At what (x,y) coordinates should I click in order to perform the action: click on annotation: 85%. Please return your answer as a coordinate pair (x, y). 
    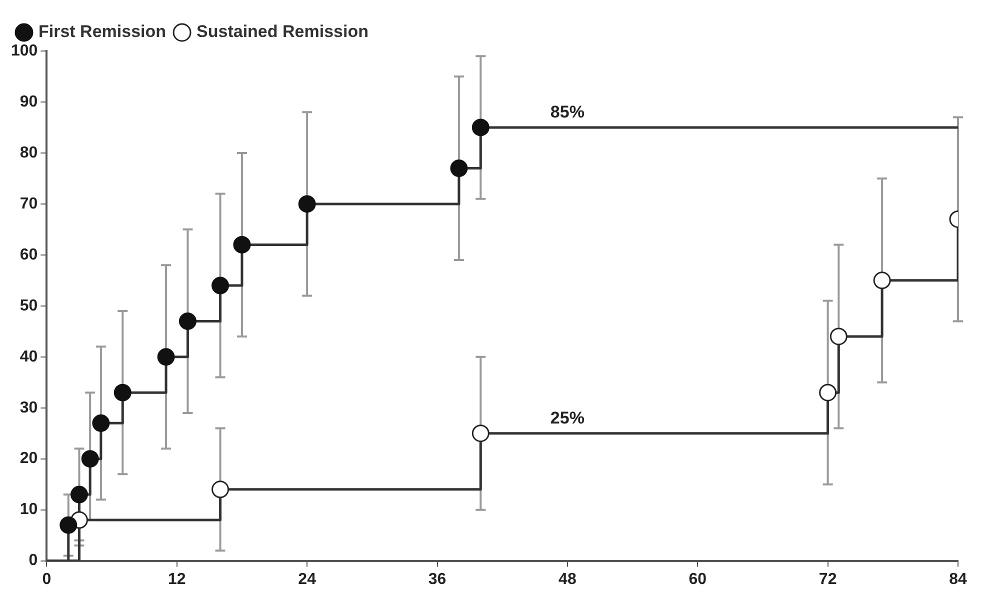
    Looking at the image, I should click on (567, 112).